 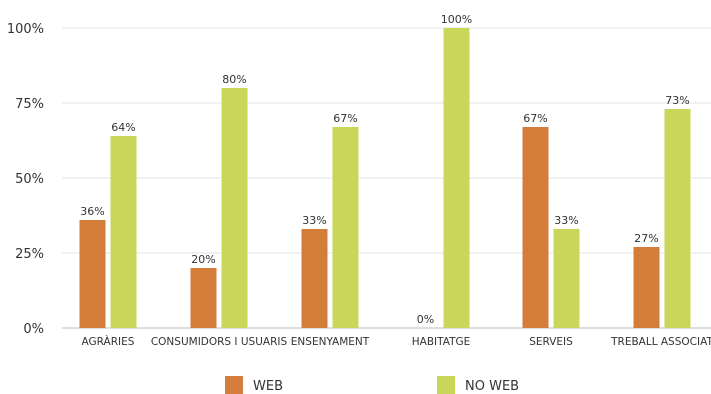 What do you see at coordinates (25, 29) in the screenshot?
I see `y-tick-label: 100%` at bounding box center [25, 29].